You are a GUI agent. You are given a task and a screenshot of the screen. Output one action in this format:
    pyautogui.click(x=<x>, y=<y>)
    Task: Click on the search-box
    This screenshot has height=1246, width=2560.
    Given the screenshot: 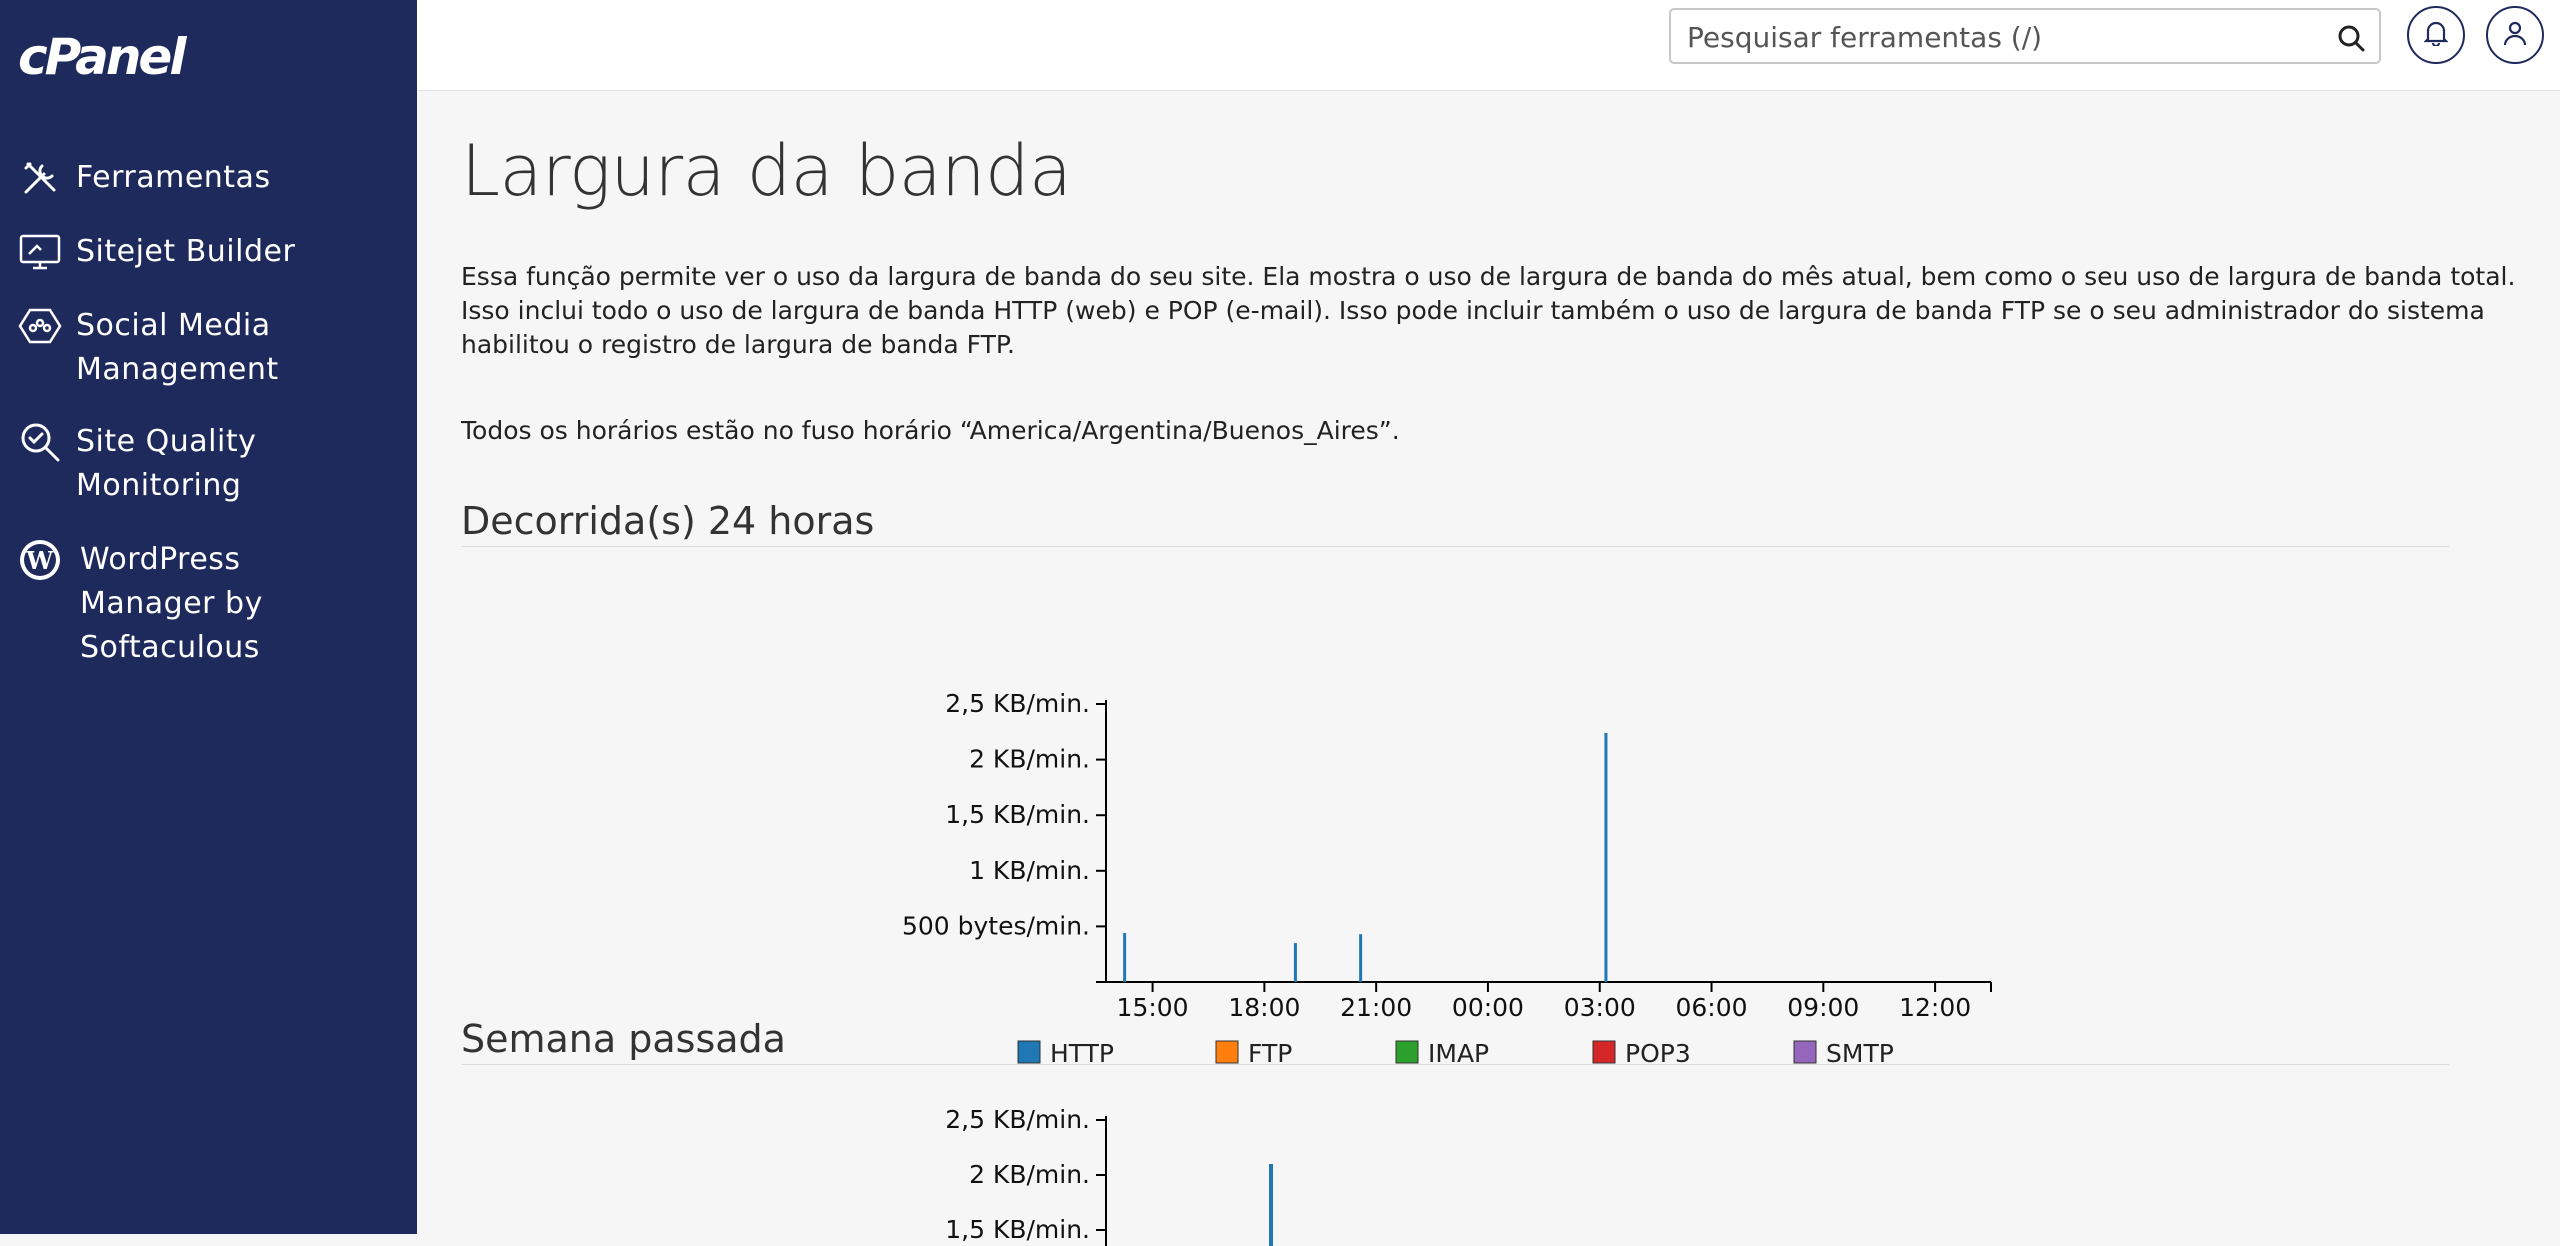 What is the action you would take?
    pyautogui.click(x=2025, y=36)
    